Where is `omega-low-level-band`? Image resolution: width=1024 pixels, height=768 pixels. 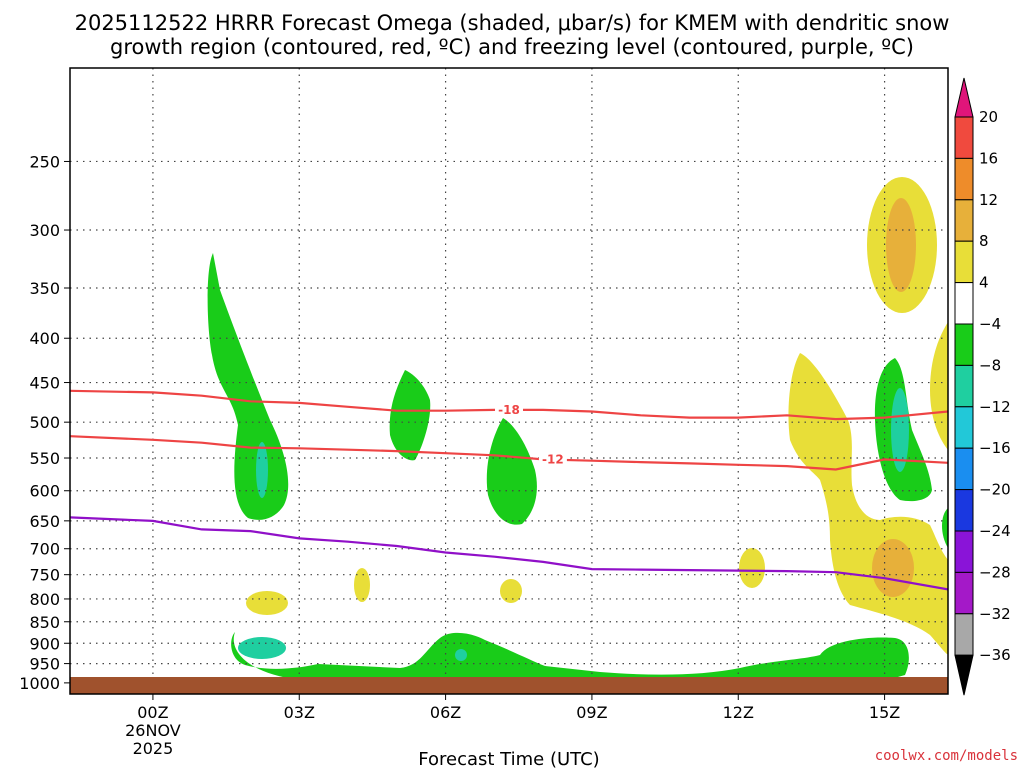
omega-low-level-band is located at coordinates (570, 657).